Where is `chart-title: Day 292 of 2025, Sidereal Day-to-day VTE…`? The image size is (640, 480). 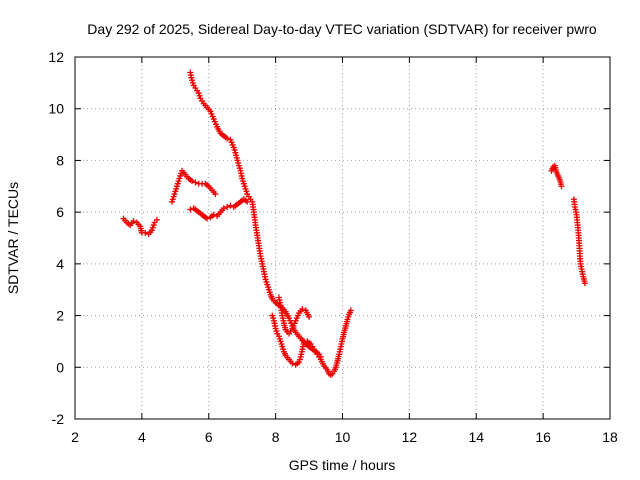
chart-title: Day 292 of 2025, Sidereal Day-to-day VTE… is located at coordinates (342, 29).